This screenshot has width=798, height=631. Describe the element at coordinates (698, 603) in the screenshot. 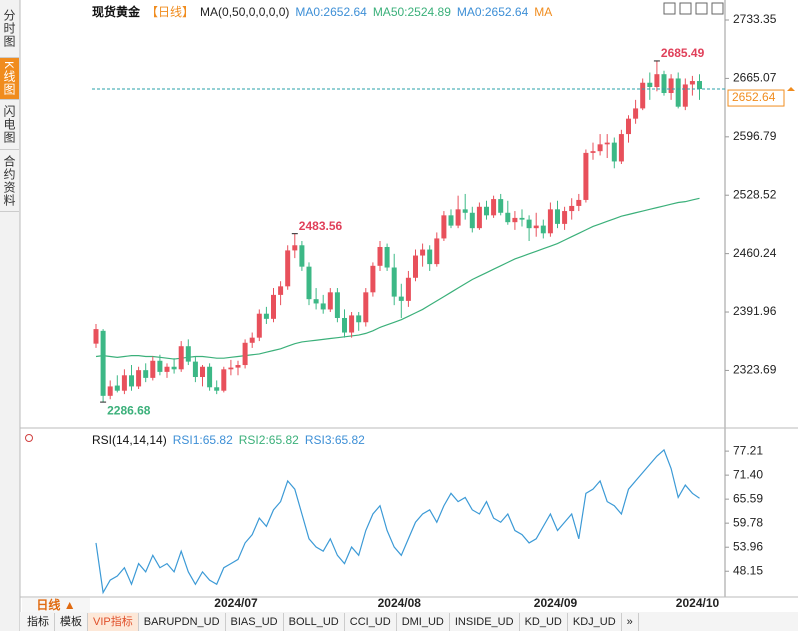

I see `x-tick-label: 2024/10` at that location.